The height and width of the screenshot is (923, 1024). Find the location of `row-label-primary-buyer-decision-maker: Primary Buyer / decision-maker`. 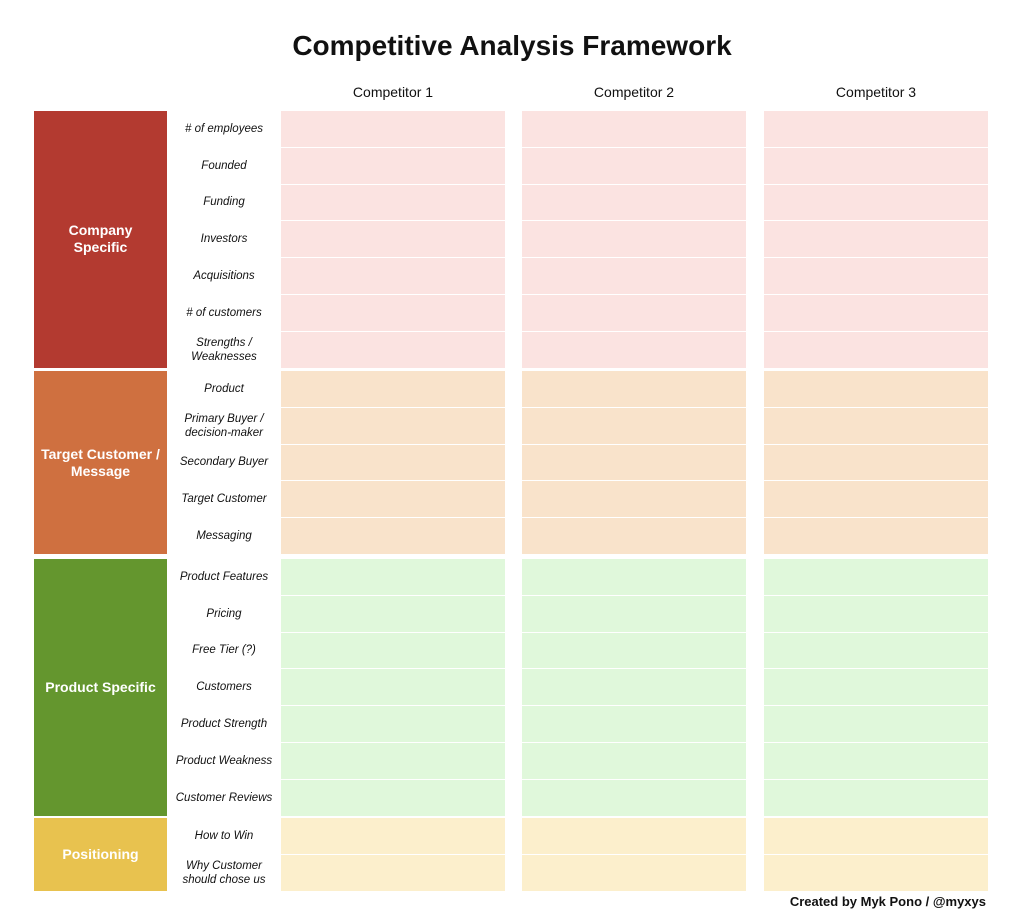

row-label-primary-buyer-decision-maker: Primary Buyer / decision-maker is located at coordinates (224, 425).